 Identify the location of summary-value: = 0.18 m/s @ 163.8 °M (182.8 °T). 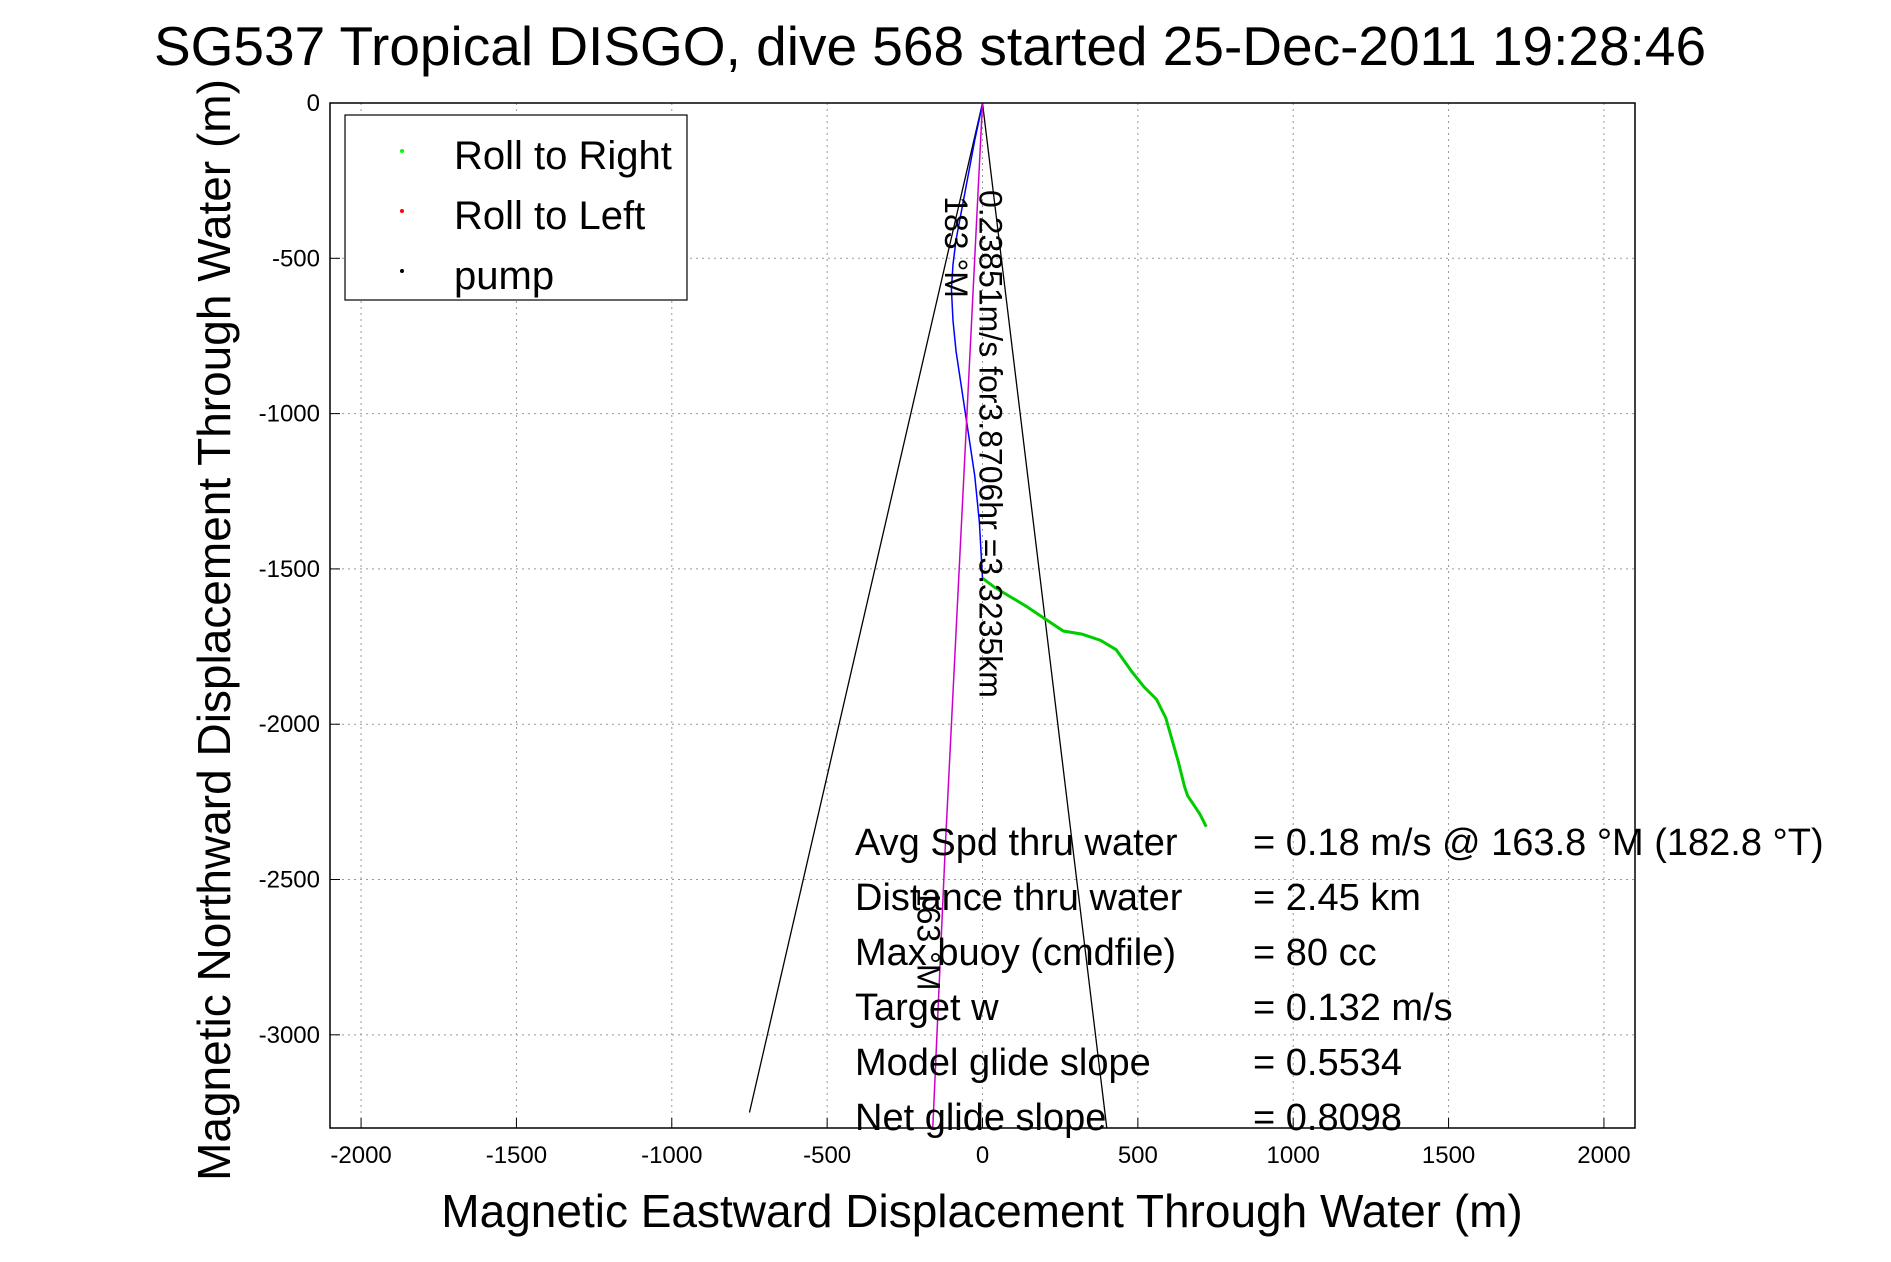
(1538, 843).